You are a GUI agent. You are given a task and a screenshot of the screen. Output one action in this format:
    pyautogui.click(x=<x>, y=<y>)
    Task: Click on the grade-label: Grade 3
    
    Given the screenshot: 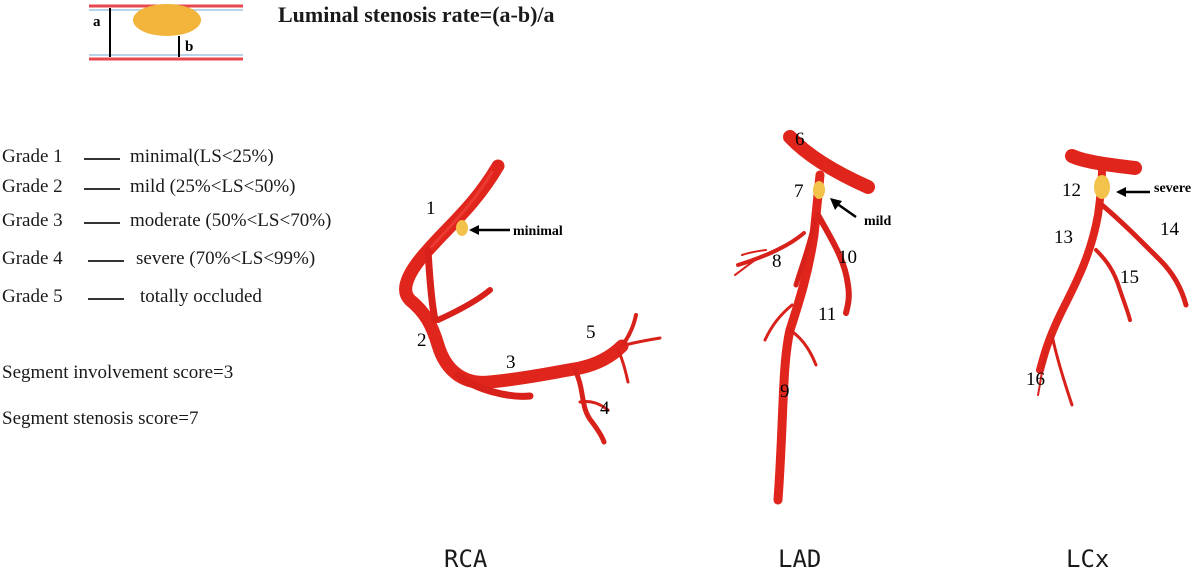 What is the action you would take?
    pyautogui.click(x=32, y=220)
    